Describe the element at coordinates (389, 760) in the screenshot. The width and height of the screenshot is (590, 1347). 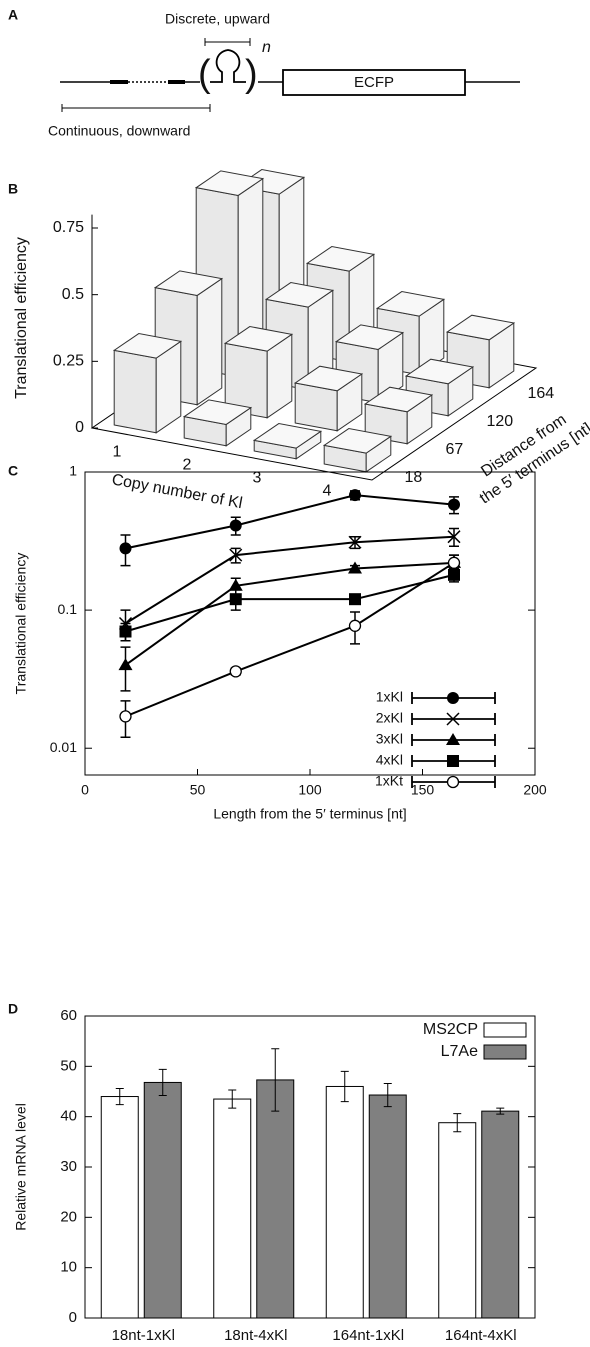
I see `legend-label: 4xKl` at that location.